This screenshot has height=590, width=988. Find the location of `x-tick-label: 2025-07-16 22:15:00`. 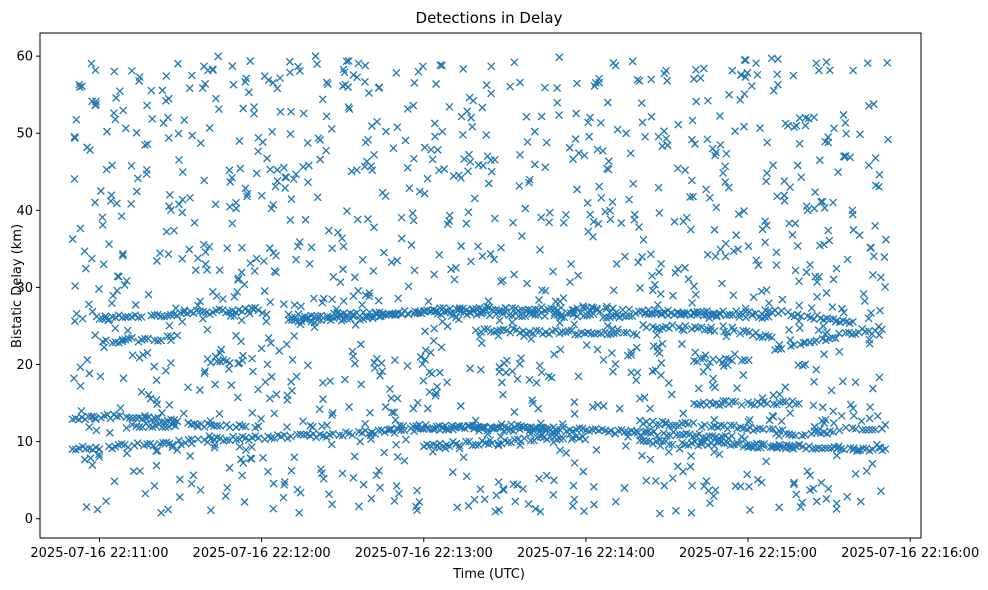

x-tick-label: 2025-07-16 22:15:00 is located at coordinates (748, 553).